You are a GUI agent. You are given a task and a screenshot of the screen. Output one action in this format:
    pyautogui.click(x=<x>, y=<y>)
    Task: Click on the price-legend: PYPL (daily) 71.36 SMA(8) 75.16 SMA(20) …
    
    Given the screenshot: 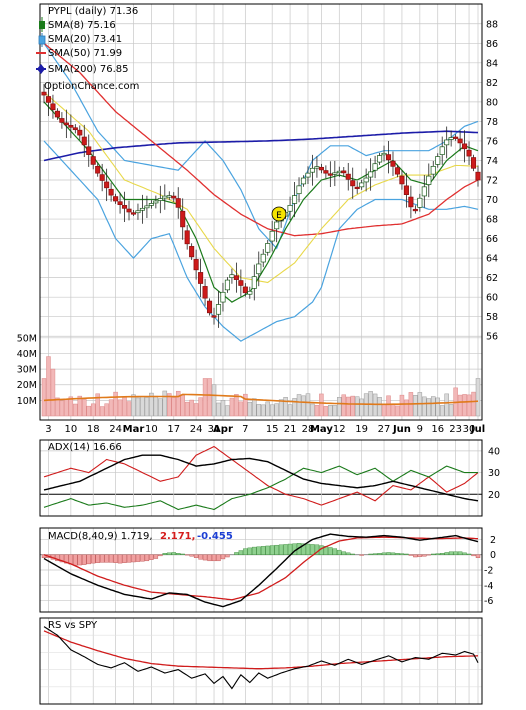 What is the action you would take?
    pyautogui.click(x=91, y=49)
    